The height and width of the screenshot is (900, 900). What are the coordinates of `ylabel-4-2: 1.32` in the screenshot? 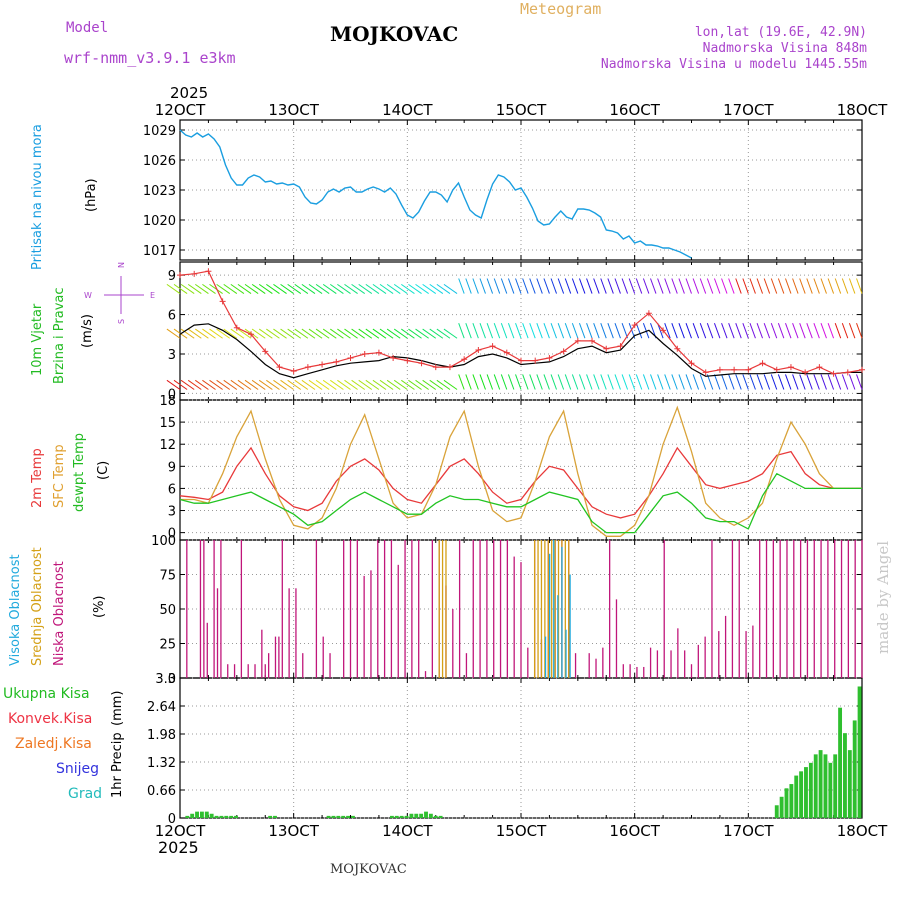 It's located at (161, 763).